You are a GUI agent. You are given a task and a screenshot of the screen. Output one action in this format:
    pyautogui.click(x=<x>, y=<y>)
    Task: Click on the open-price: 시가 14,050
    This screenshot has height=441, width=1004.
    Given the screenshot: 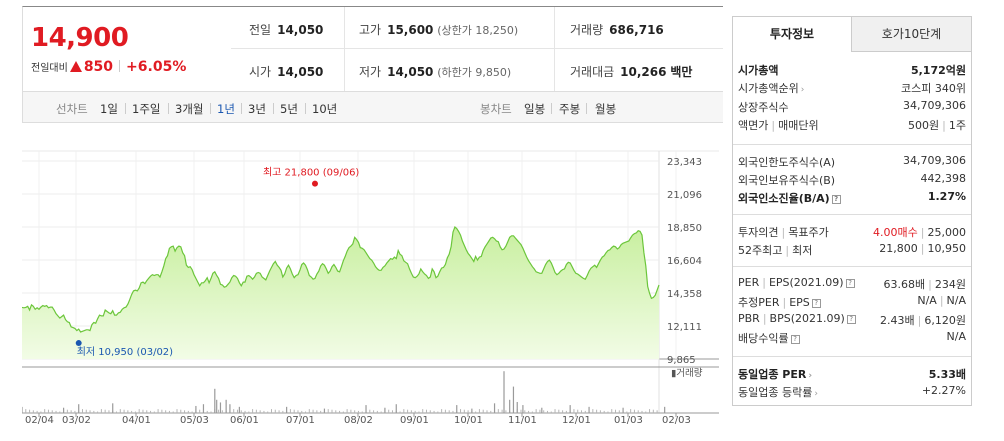 What is the action you would take?
    pyautogui.click(x=286, y=72)
    